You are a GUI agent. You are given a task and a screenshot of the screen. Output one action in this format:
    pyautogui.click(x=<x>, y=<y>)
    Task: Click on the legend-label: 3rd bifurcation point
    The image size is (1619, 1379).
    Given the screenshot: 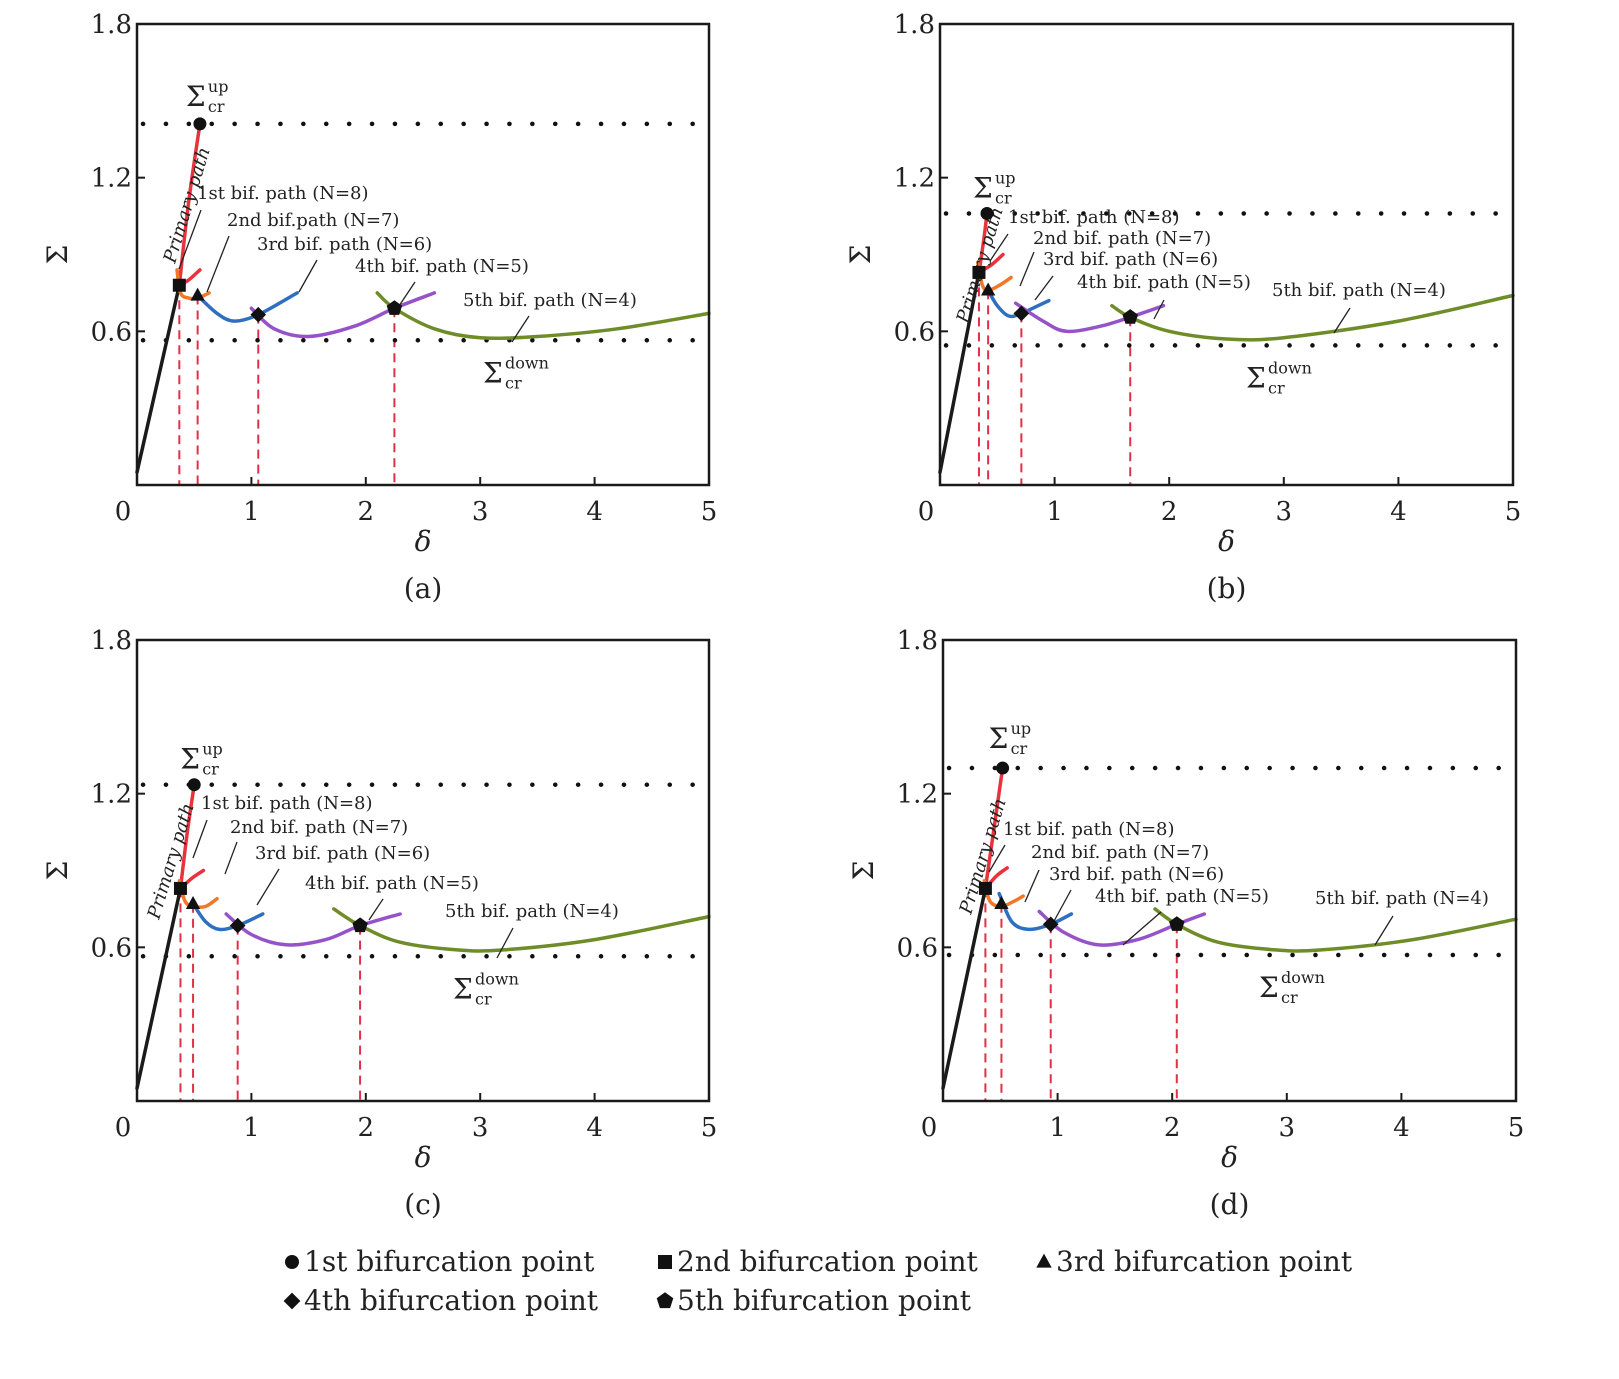 What is the action you would take?
    pyautogui.click(x=1204, y=1261)
    